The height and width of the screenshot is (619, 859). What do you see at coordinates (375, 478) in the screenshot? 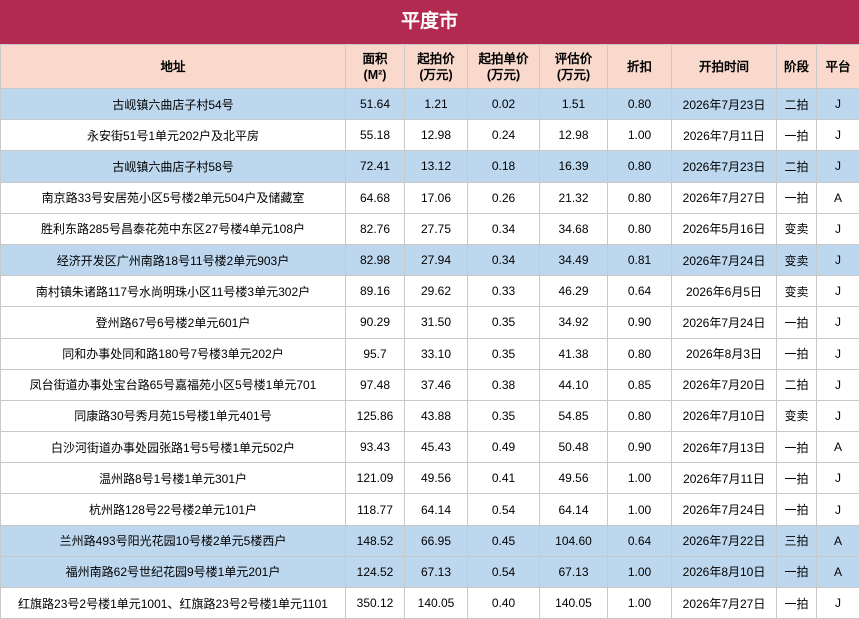
I see `table-cell: 121.09` at bounding box center [375, 478].